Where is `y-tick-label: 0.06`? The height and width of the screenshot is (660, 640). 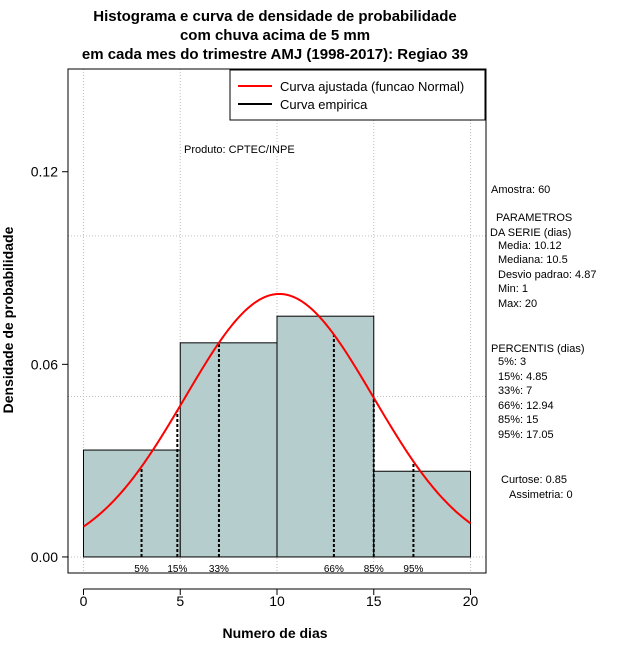
y-tick-label: 0.06 is located at coordinates (44, 364).